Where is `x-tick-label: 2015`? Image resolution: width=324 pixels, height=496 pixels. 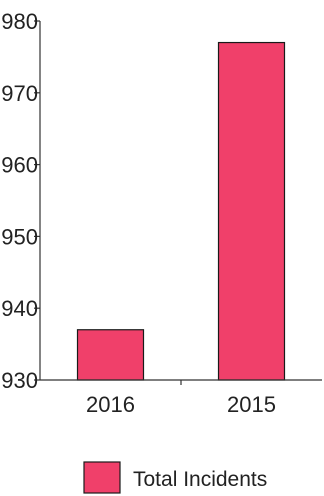 x-tick-label: 2015 is located at coordinates (251, 404).